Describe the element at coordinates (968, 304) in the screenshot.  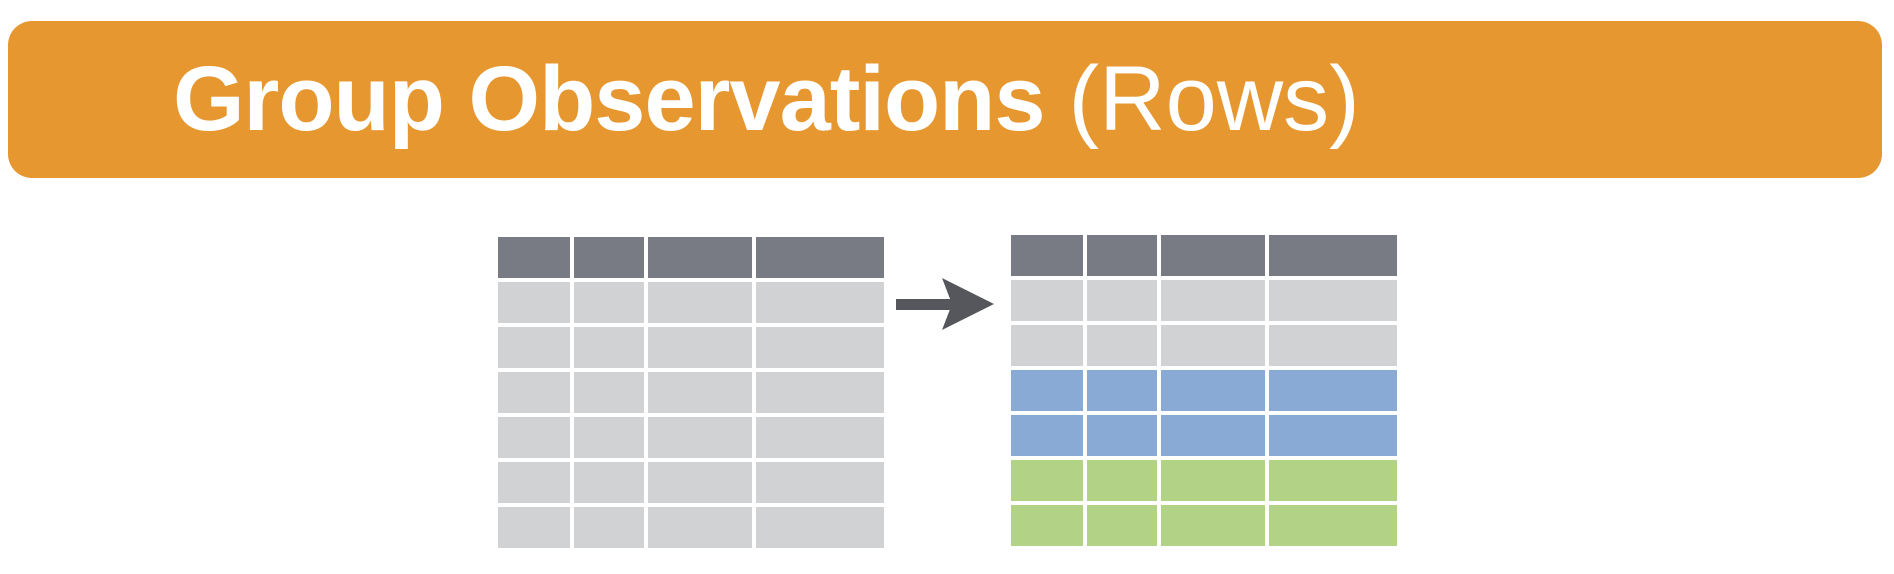
I see `arrow-head` at that location.